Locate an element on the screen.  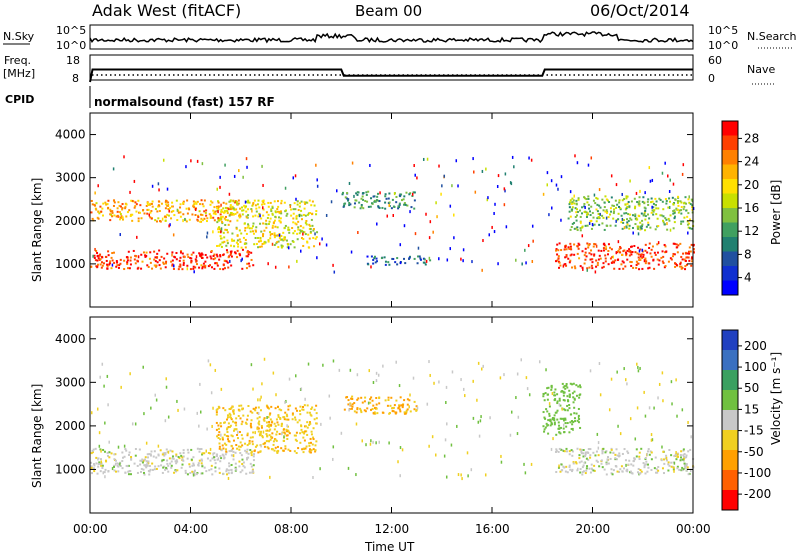
velocity-colorbar-cell is located at coordinates (730, 480).